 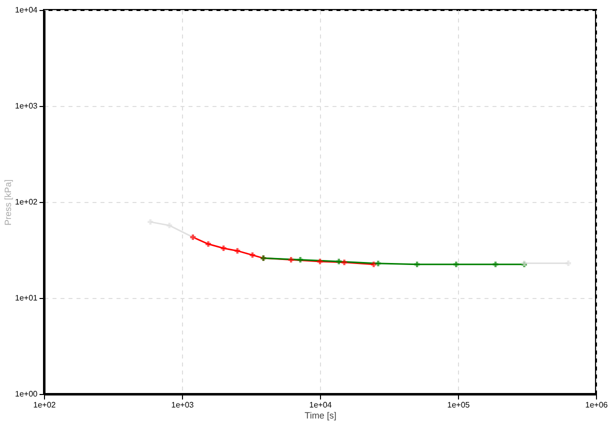 What do you see at coordinates (26, 10) in the screenshot?
I see `y-tick-label: 1e+04` at bounding box center [26, 10].